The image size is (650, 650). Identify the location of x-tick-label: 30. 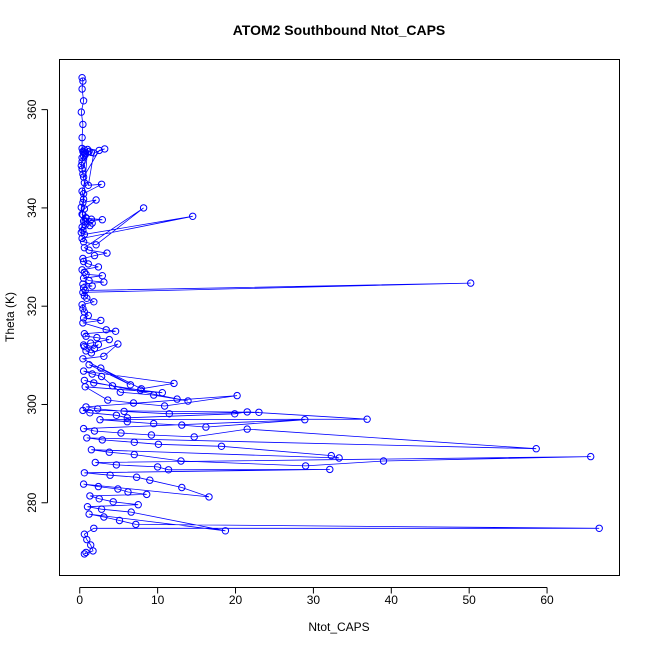
(314, 600).